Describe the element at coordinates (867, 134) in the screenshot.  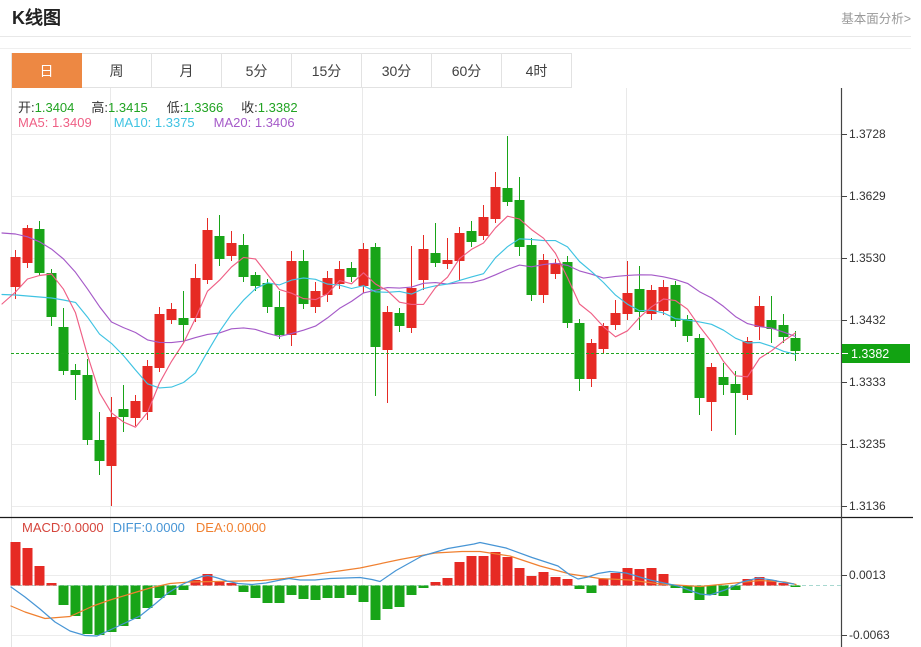
I see `svg-text: 1.3728` at that location.